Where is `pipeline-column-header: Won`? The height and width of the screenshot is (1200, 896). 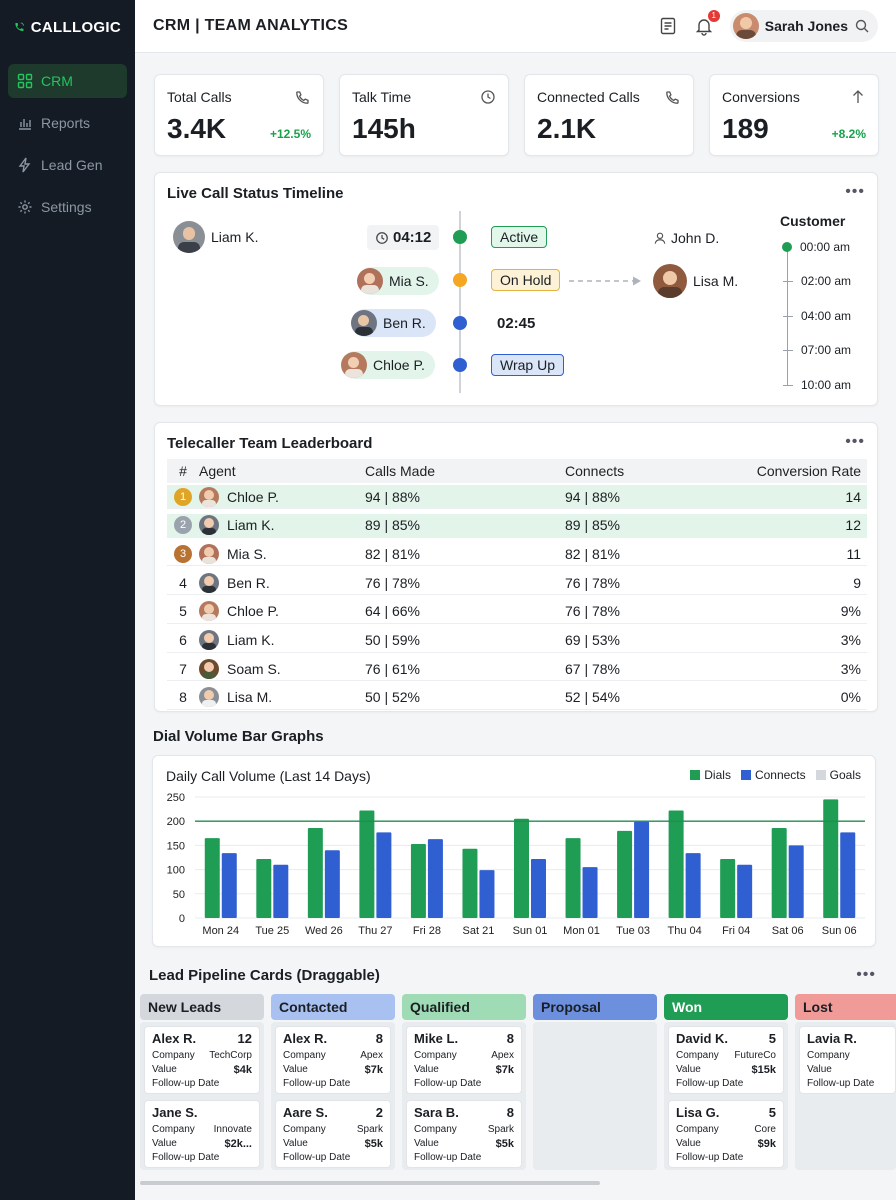
pipeline-column-header: Won is located at coordinates (726, 1007).